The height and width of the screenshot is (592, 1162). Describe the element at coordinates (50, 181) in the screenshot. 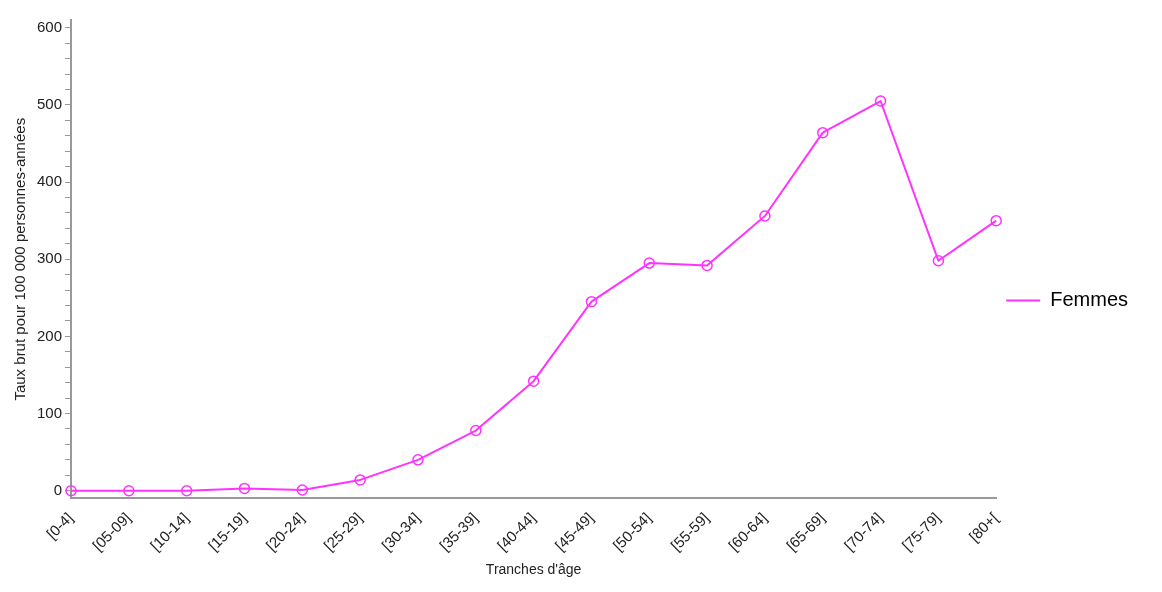

I see `y-tick-label: 400` at that location.